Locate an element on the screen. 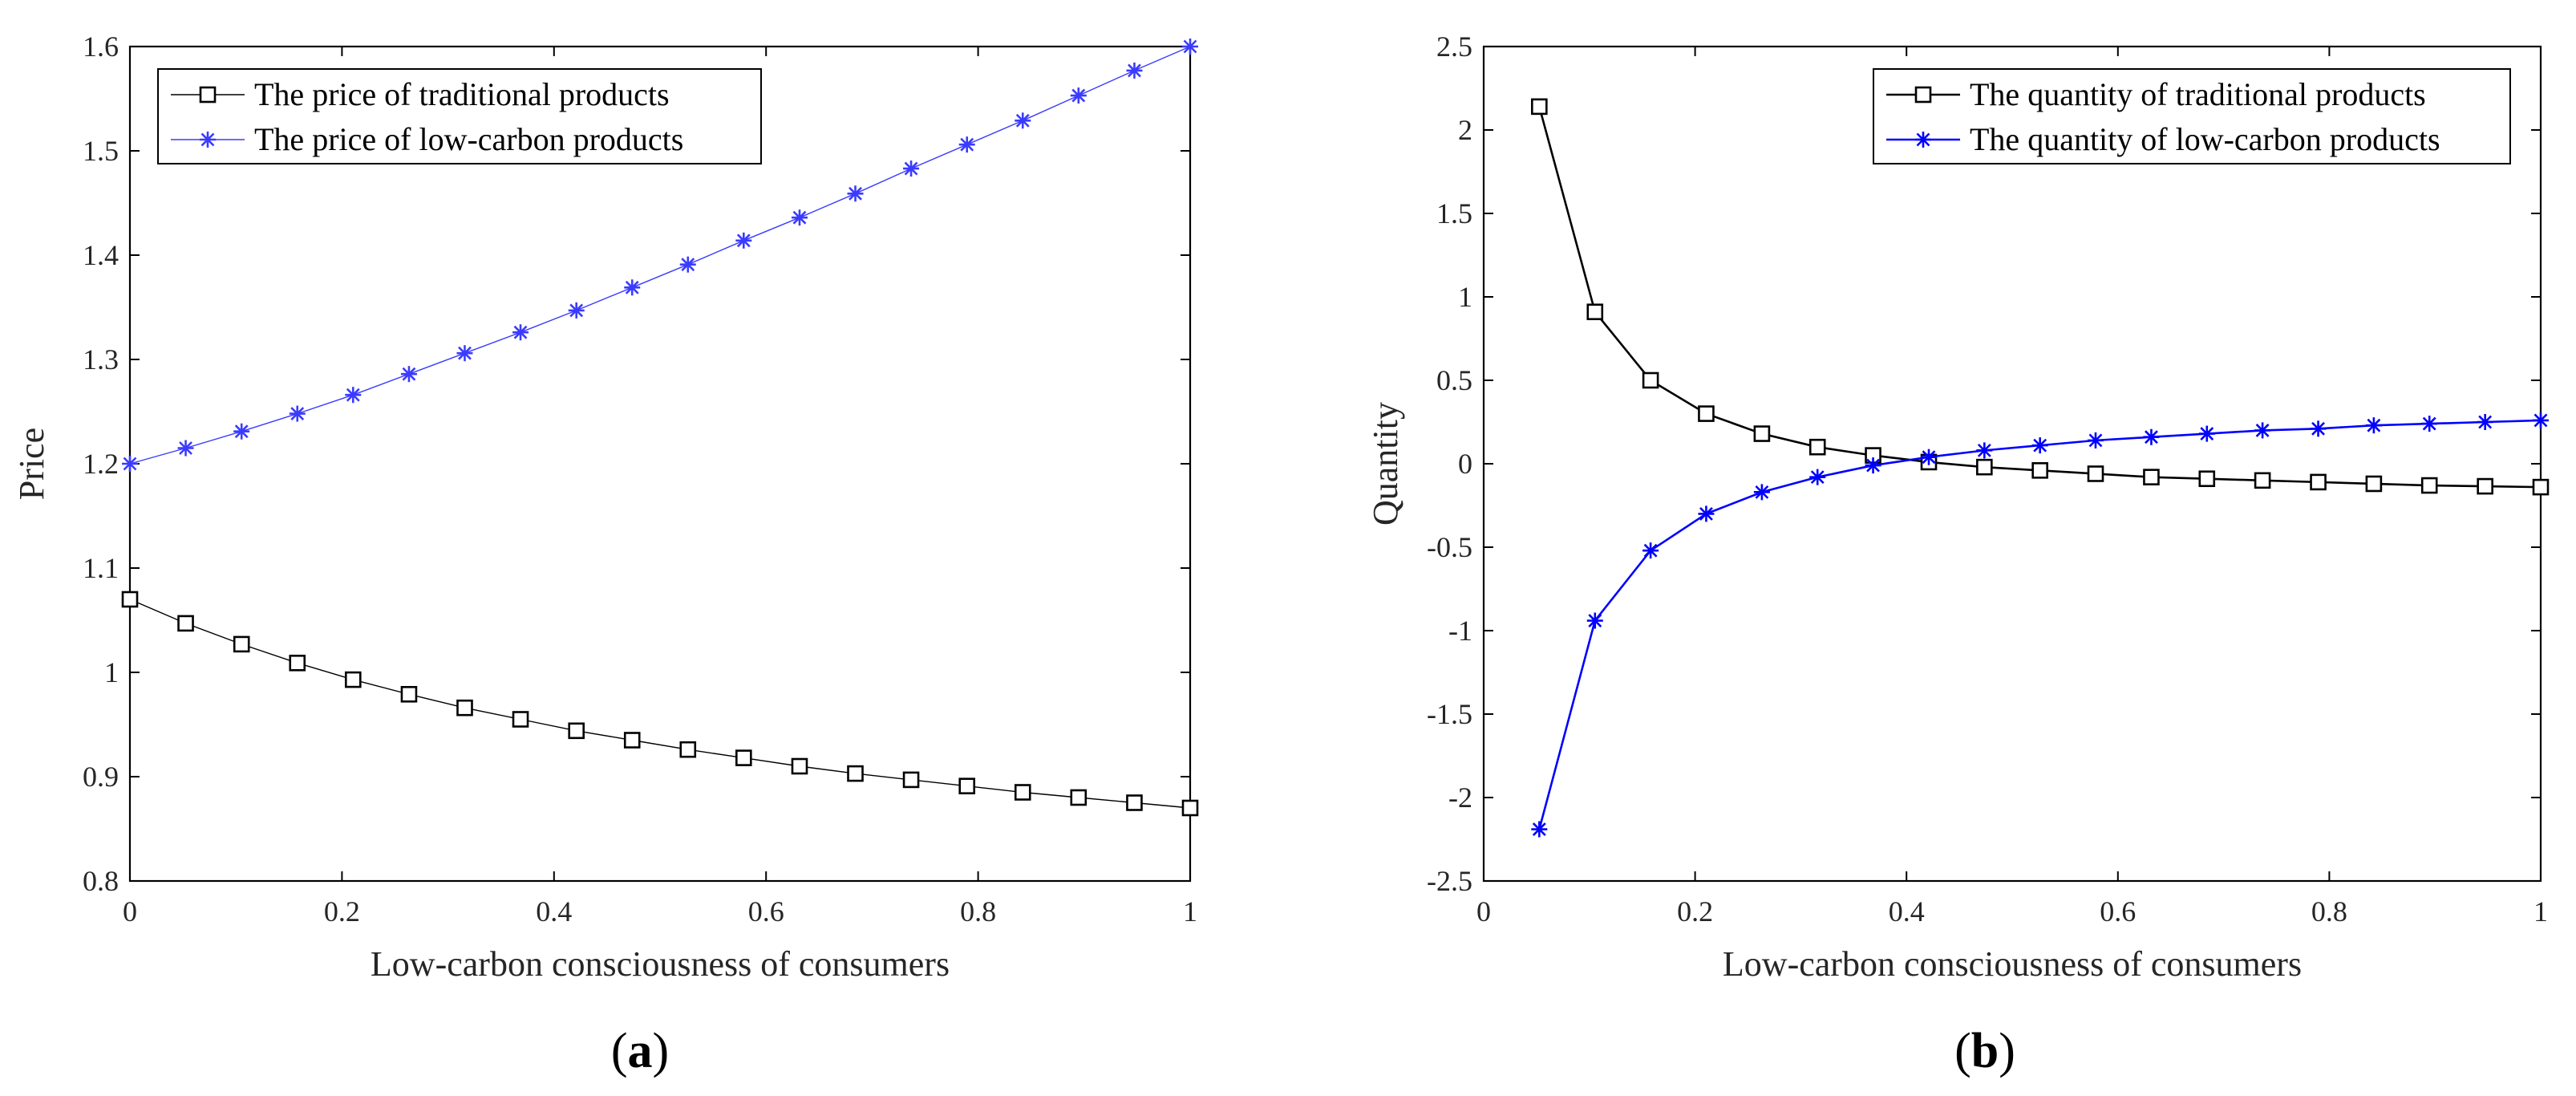 The width and height of the screenshot is (2576, 1096). y-tick-label-b: -1 is located at coordinates (1460, 631).